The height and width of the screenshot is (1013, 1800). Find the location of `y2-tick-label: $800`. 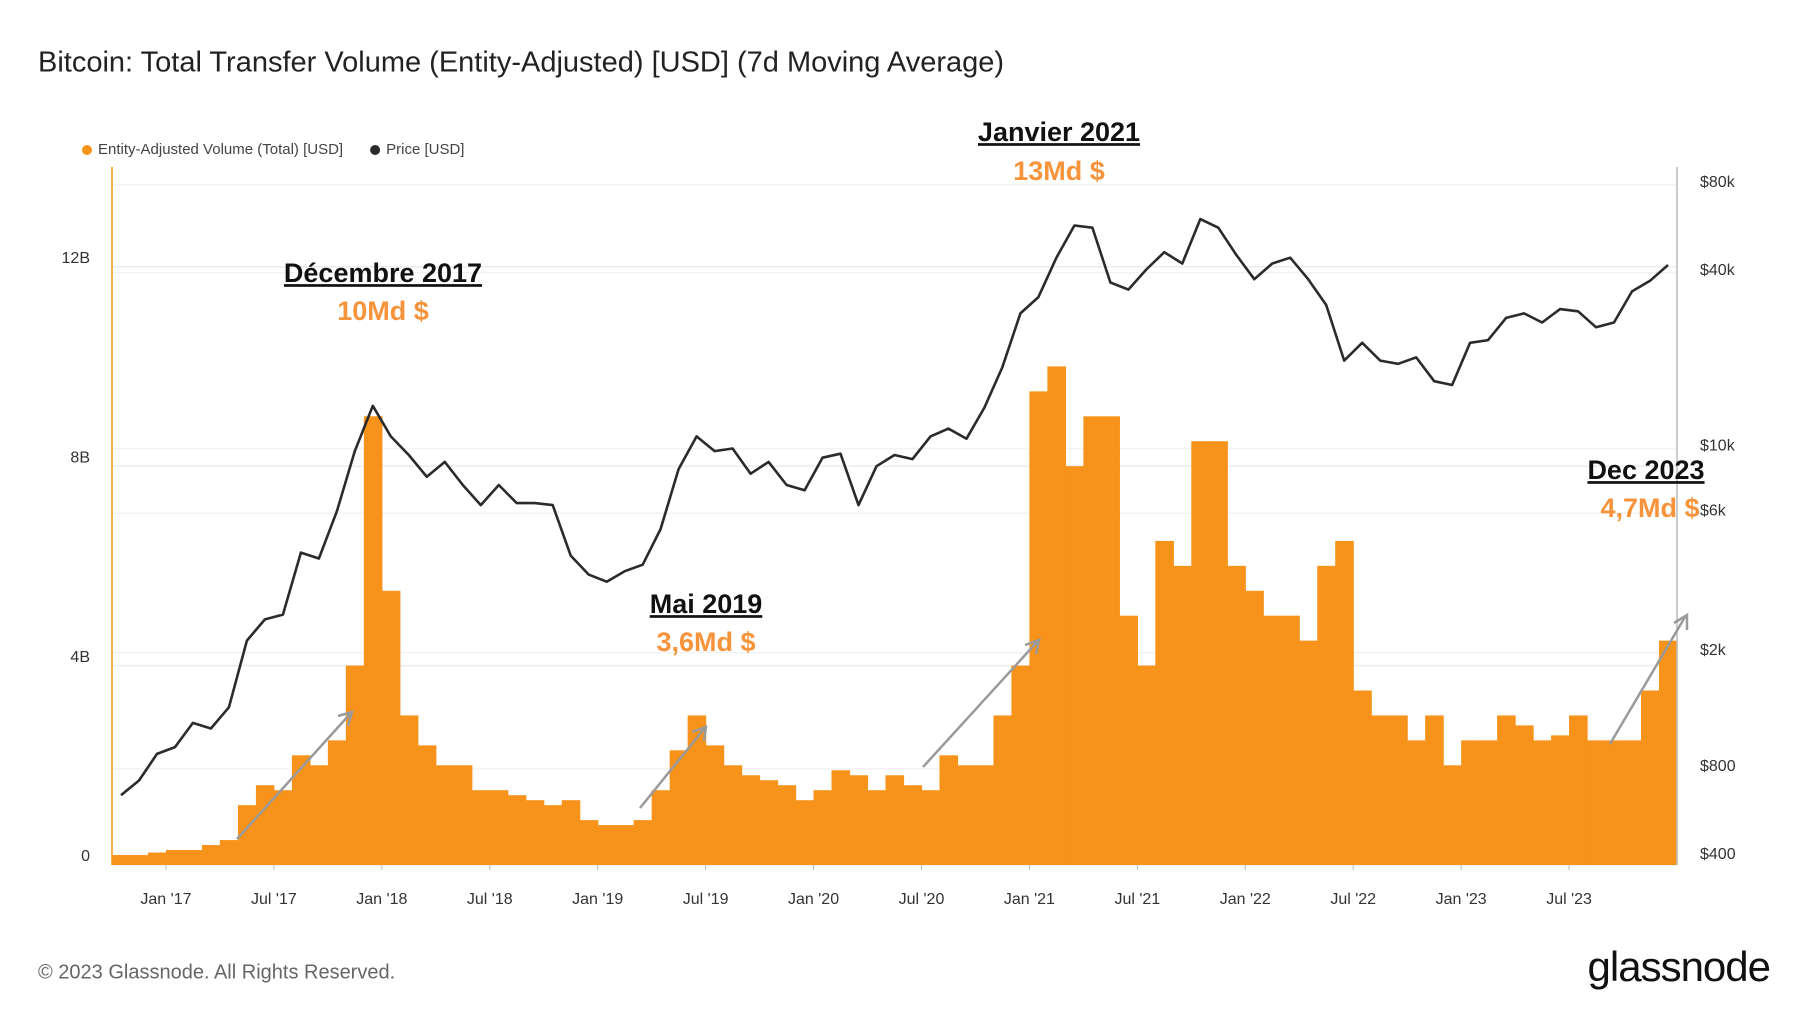

y2-tick-label: $800 is located at coordinates (1718, 766).